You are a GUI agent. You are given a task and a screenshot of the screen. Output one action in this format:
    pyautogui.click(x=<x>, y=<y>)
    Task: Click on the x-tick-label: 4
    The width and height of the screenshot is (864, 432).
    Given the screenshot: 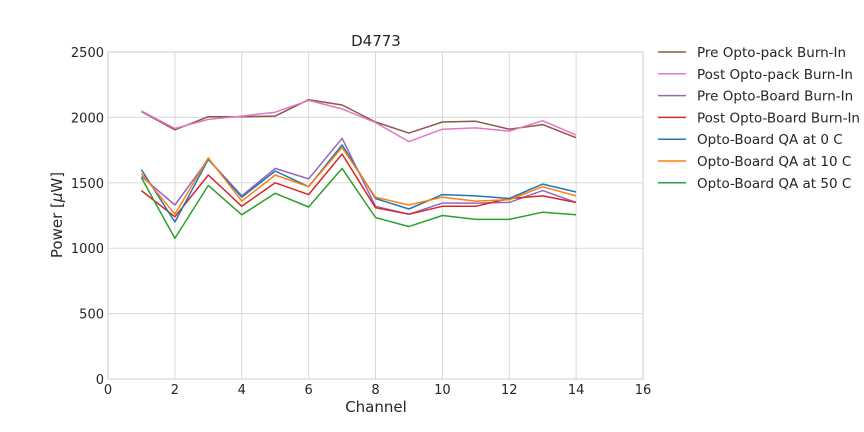 What is the action you would take?
    pyautogui.click(x=242, y=390)
    